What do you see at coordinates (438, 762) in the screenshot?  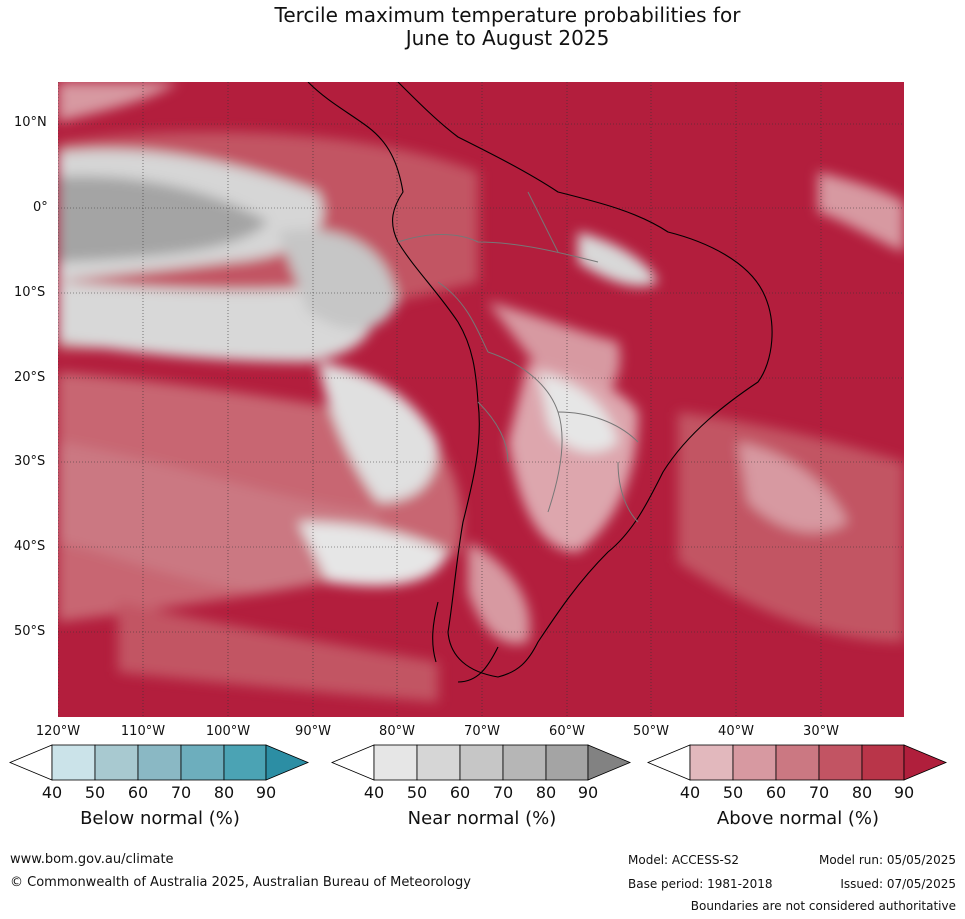 I see `cbar-near-seg2` at bounding box center [438, 762].